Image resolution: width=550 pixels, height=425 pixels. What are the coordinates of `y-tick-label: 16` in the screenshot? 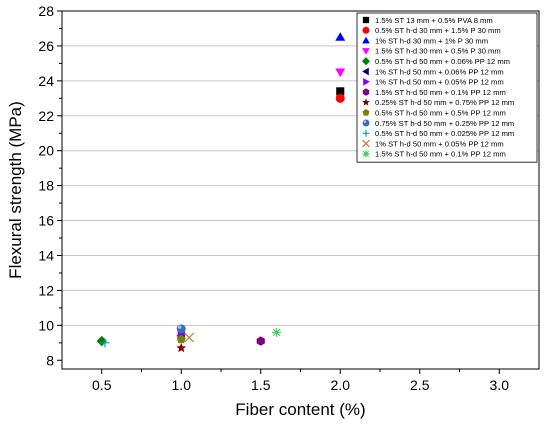 It's located at (46, 221).